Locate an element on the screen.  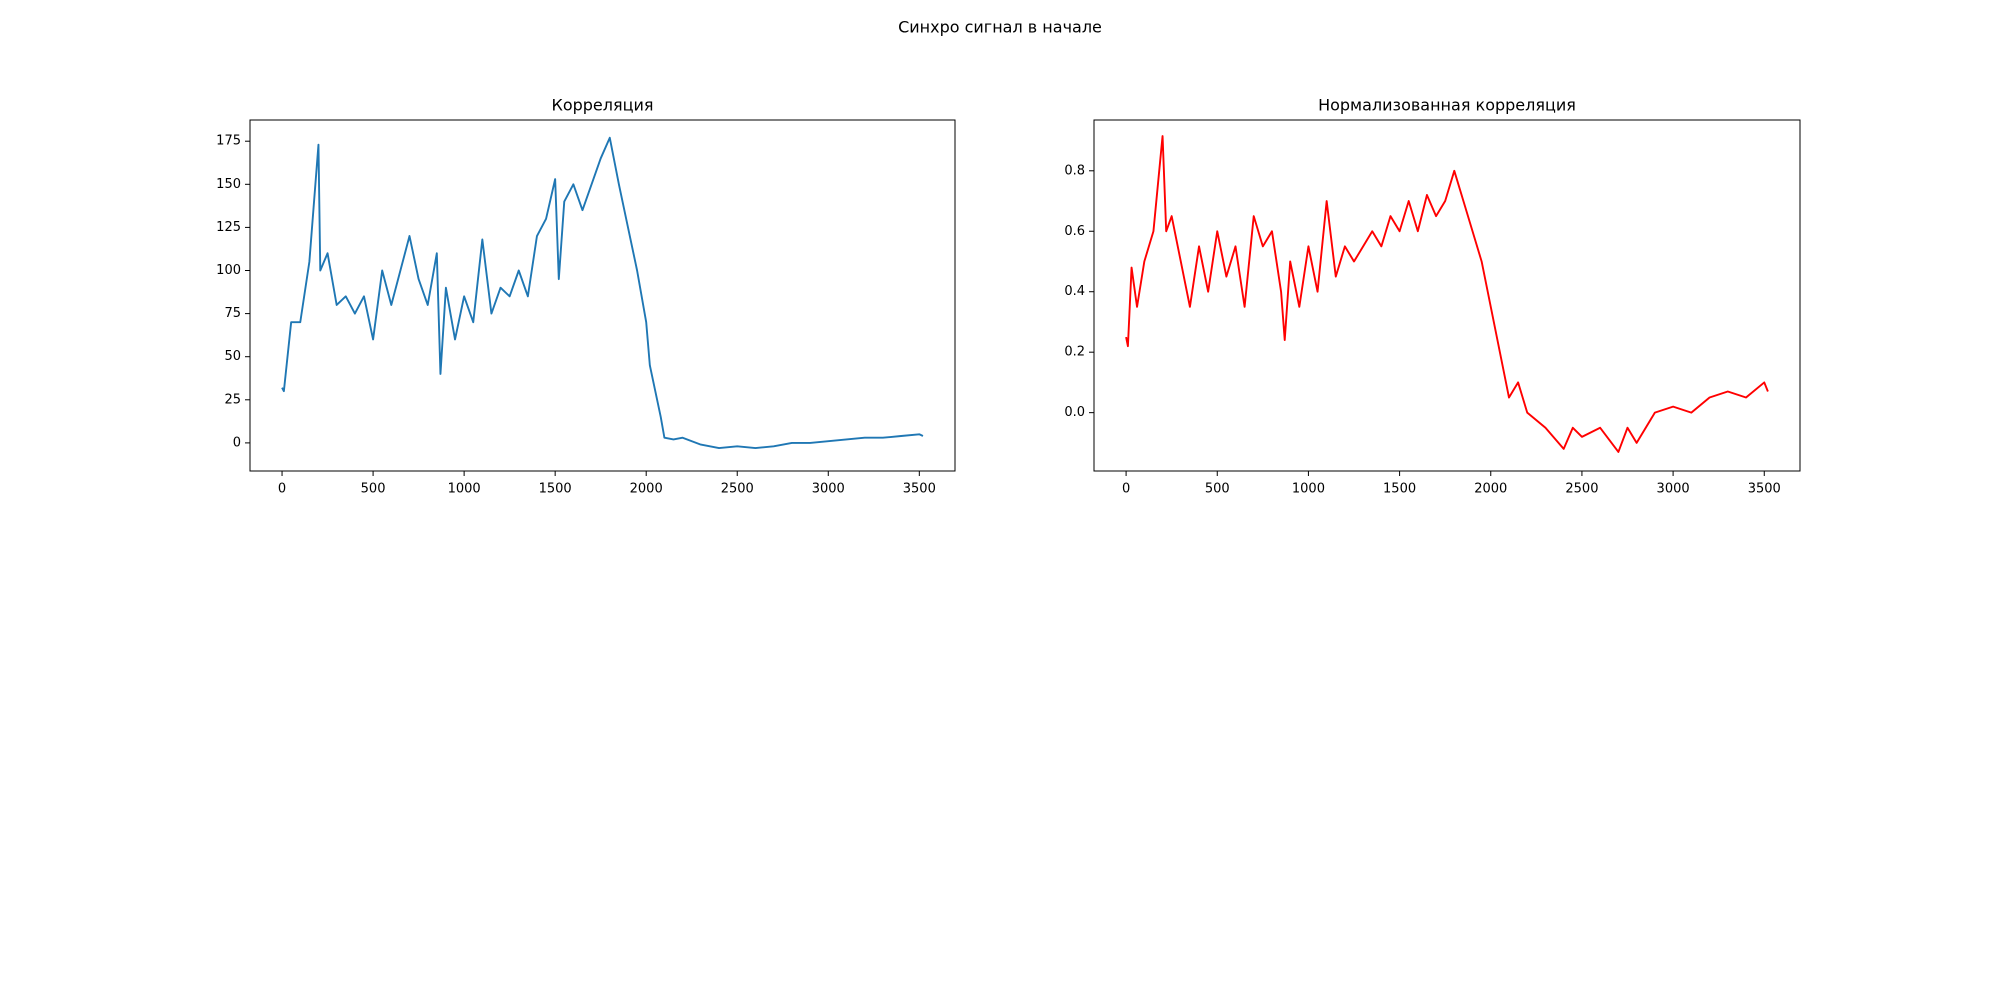
y-tick-label: 50 is located at coordinates (232, 356).